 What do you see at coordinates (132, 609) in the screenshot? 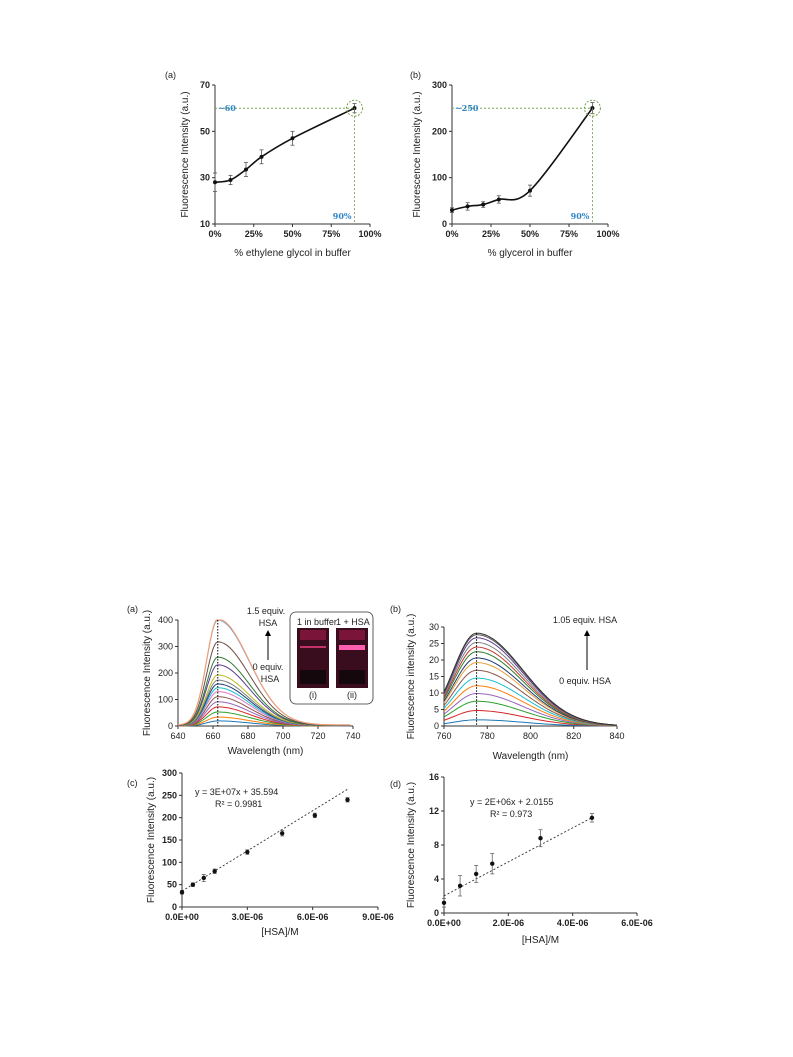
I see `panel-label: (a)` at bounding box center [132, 609].